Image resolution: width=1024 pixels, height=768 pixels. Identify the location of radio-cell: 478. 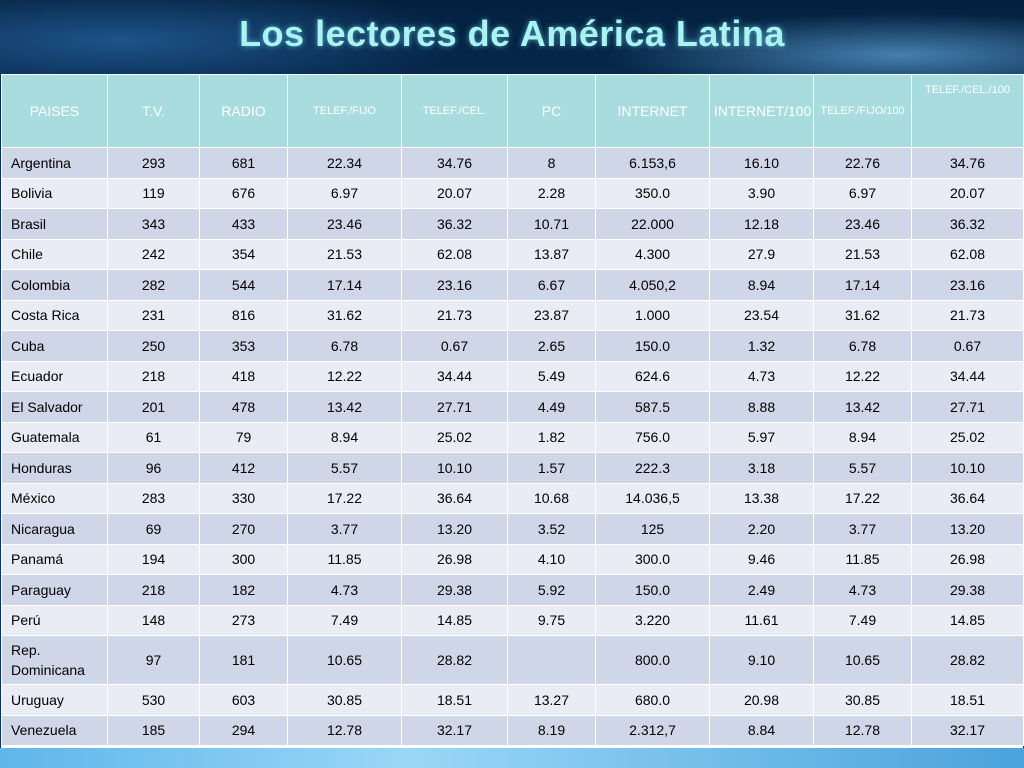
(243, 407).